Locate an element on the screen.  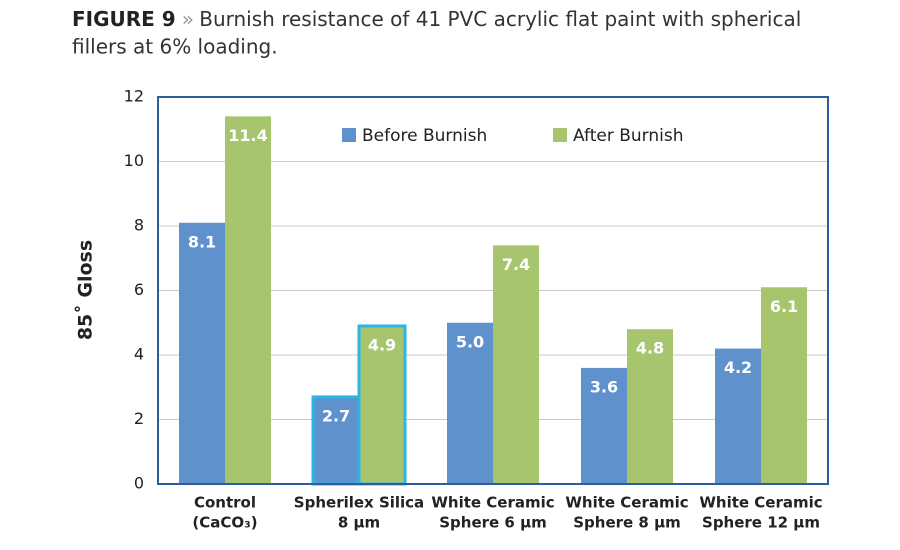
x-tick-label: 8 µm is located at coordinates (359, 523).